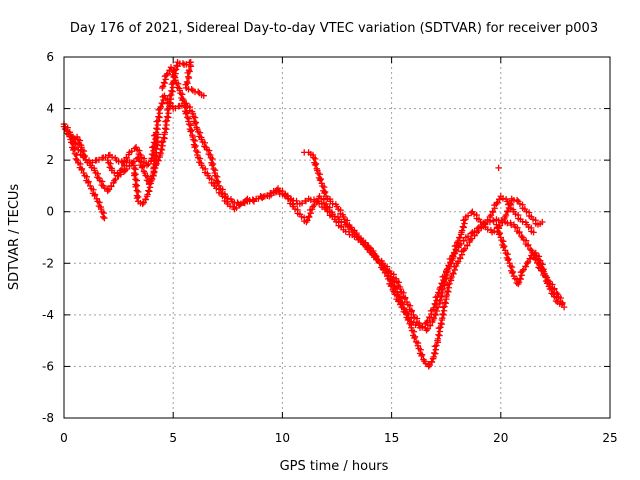 This screenshot has height=480, width=640. What do you see at coordinates (48, 418) in the screenshot?
I see `y-tick-label: -8` at bounding box center [48, 418].